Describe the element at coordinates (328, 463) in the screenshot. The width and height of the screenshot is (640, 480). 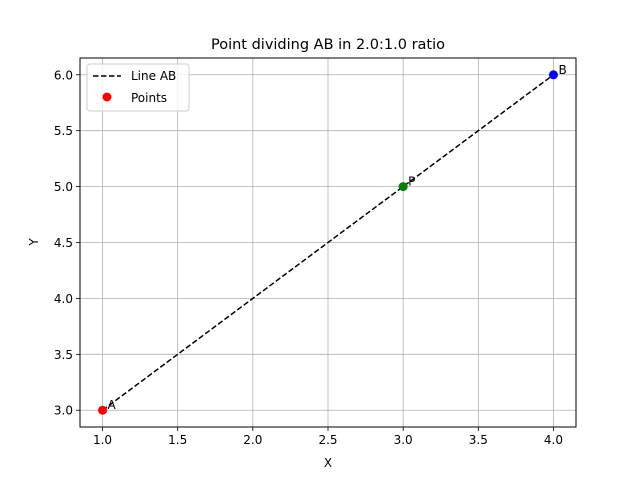
I see `x-axis-label: X` at that location.